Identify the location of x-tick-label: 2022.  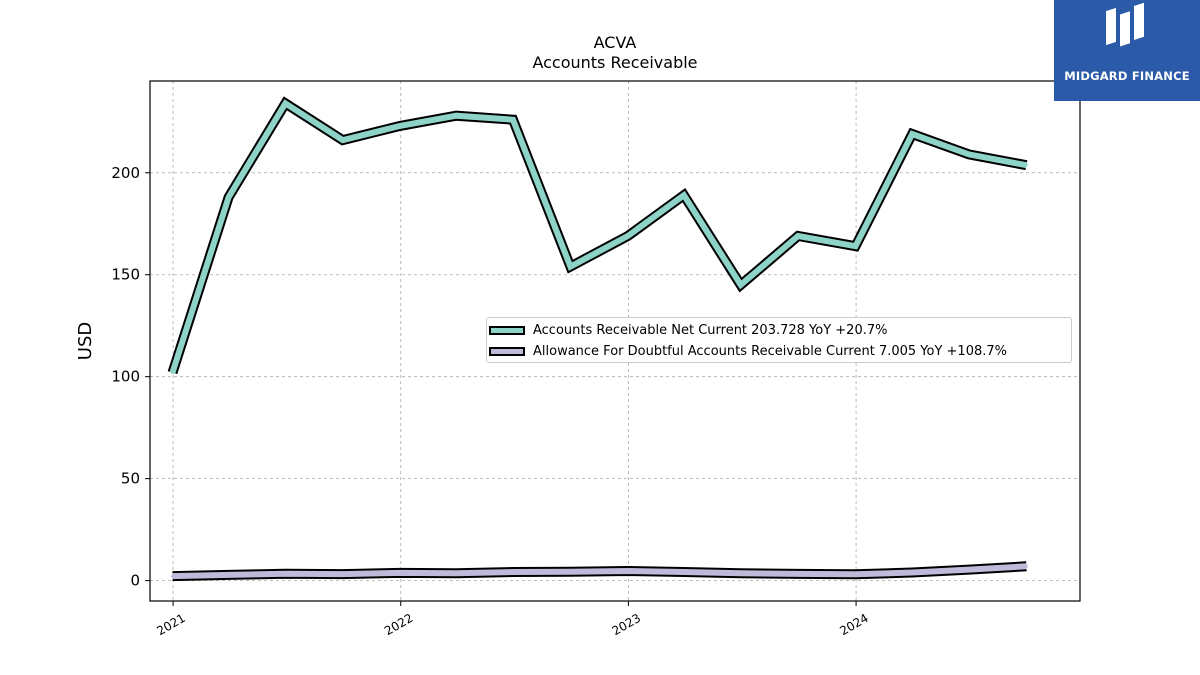
(398, 624).